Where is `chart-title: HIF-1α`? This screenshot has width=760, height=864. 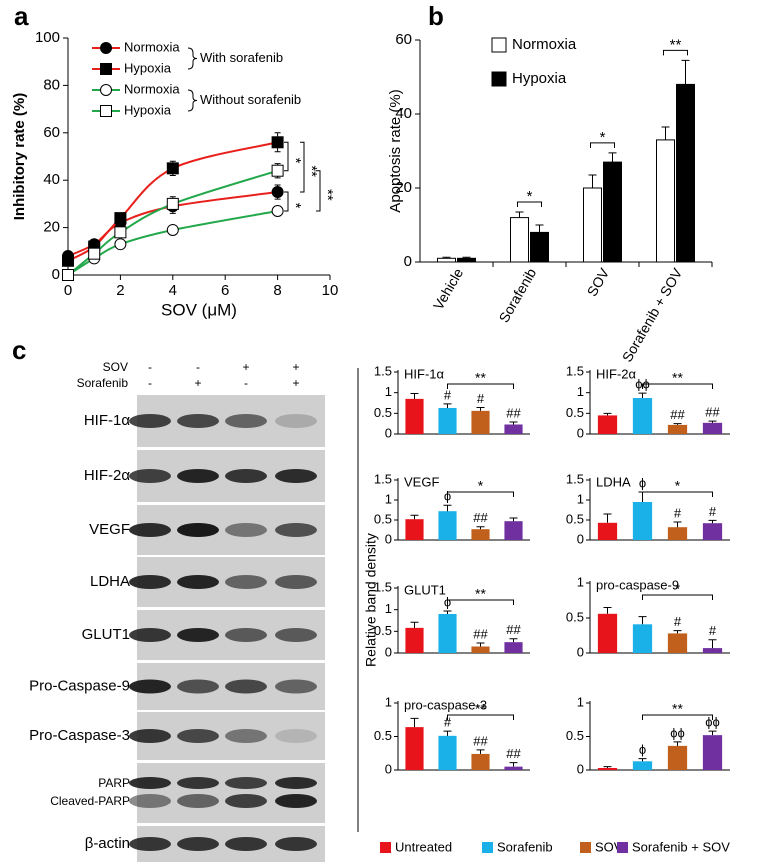 chart-title: HIF-1α is located at coordinates (424, 373).